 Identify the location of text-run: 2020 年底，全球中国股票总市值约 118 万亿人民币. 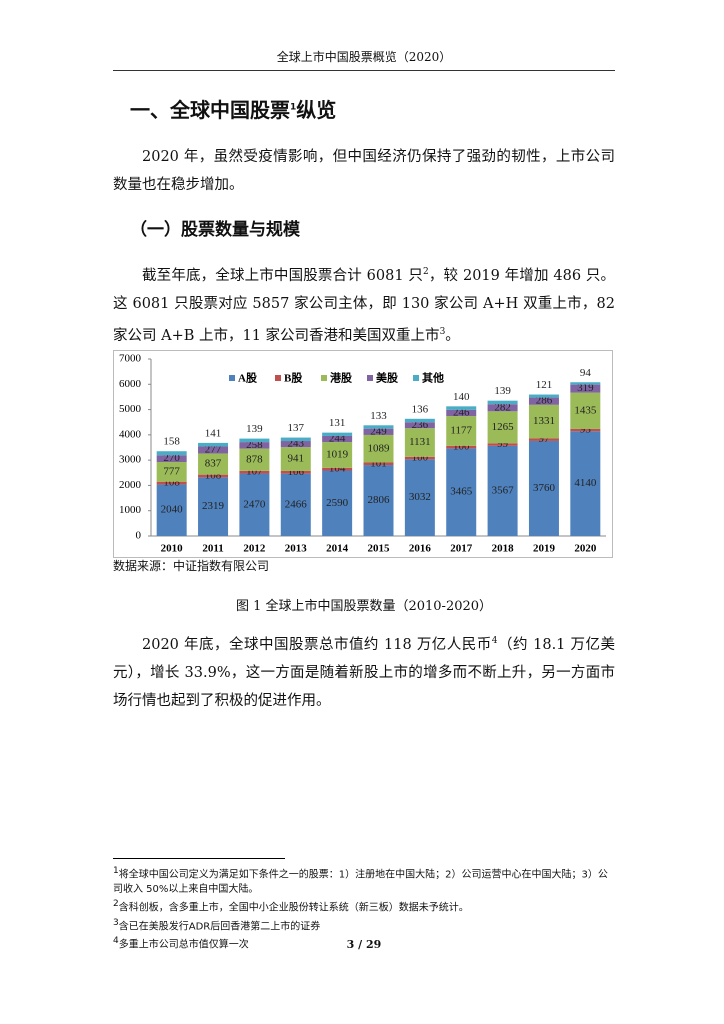
(317, 644).